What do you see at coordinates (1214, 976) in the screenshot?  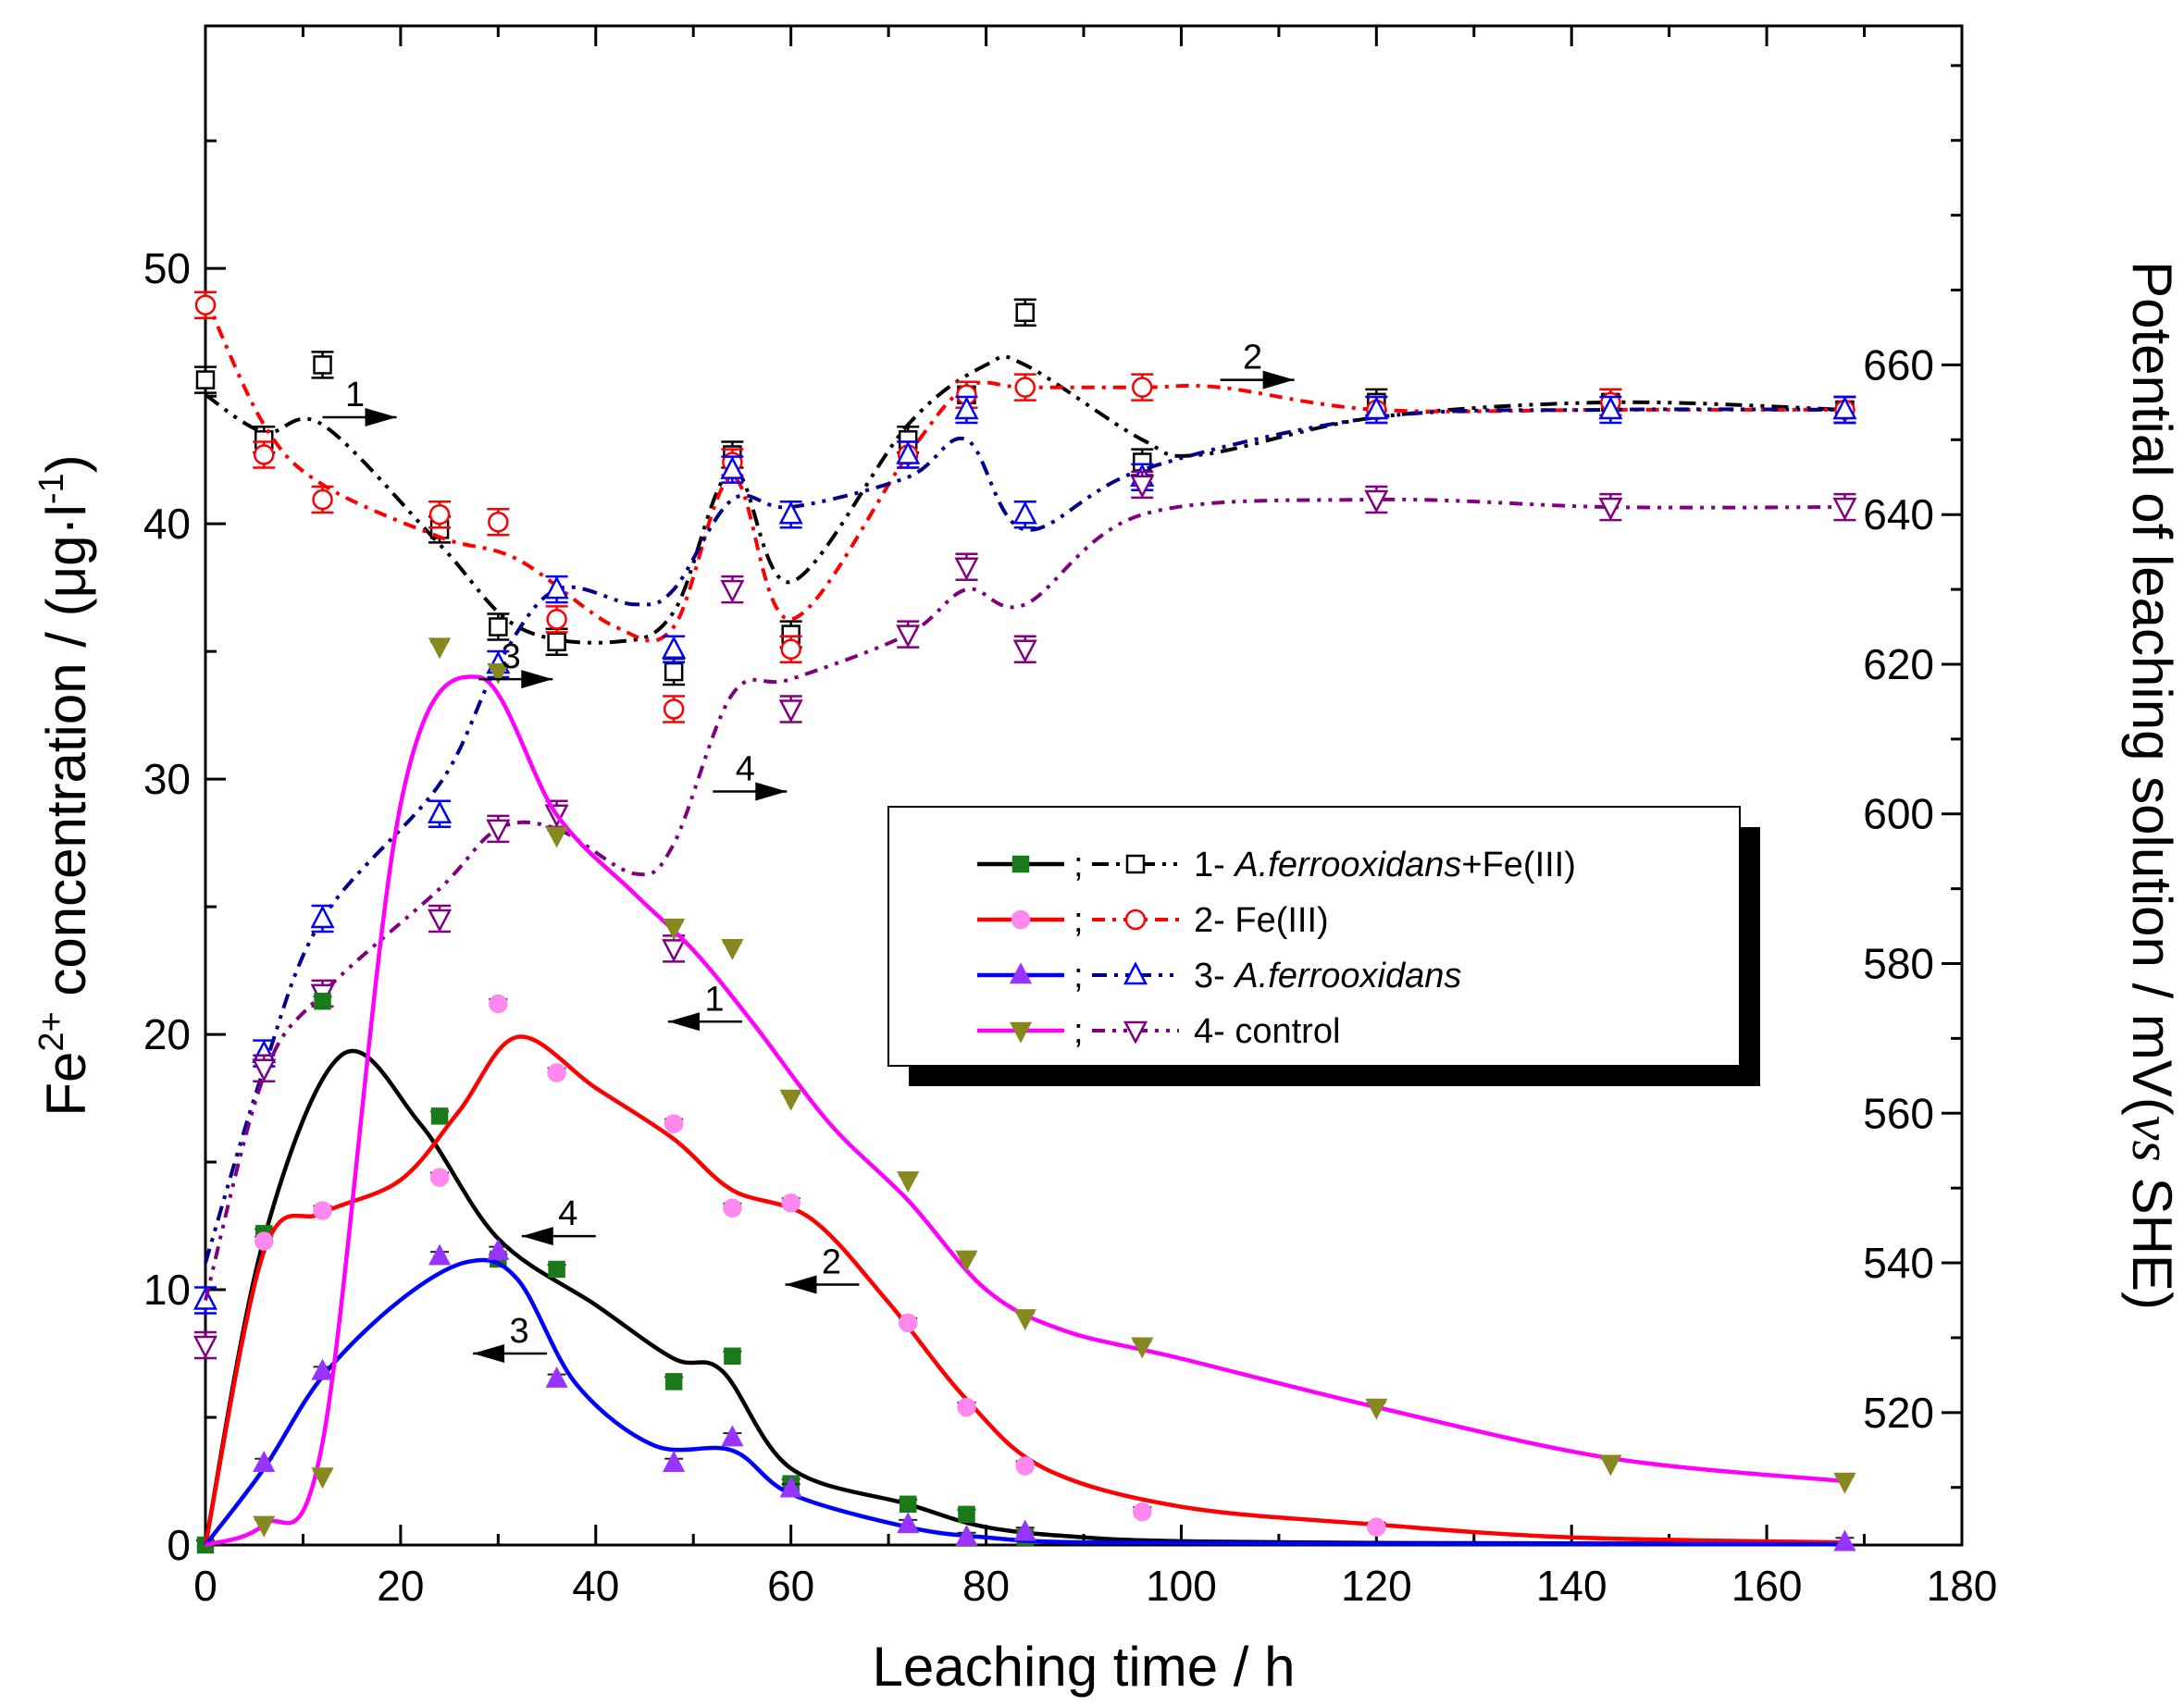 I see `legend-label-number: 3-` at bounding box center [1214, 976].